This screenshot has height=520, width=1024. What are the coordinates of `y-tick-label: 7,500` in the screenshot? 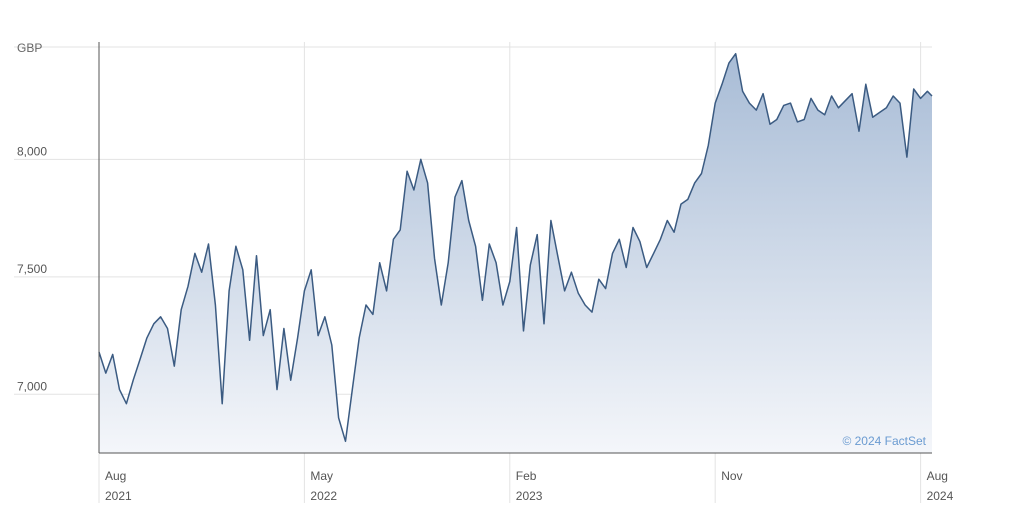 It's located at (32, 269).